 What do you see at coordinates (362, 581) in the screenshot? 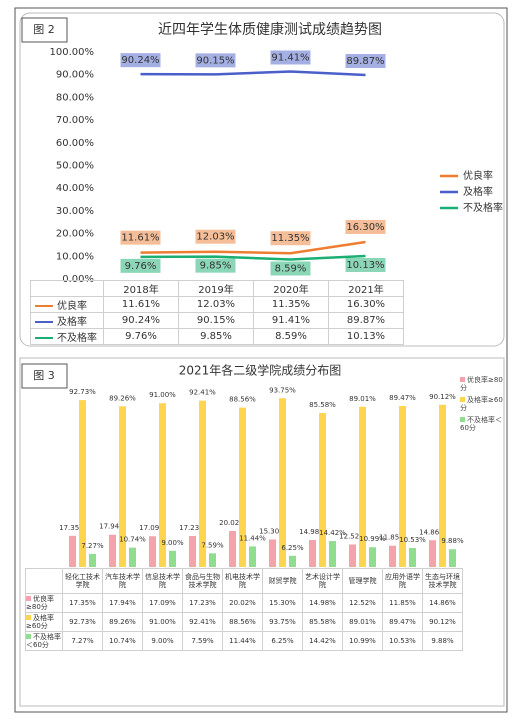
I see `table-header: 管理学院` at bounding box center [362, 581].